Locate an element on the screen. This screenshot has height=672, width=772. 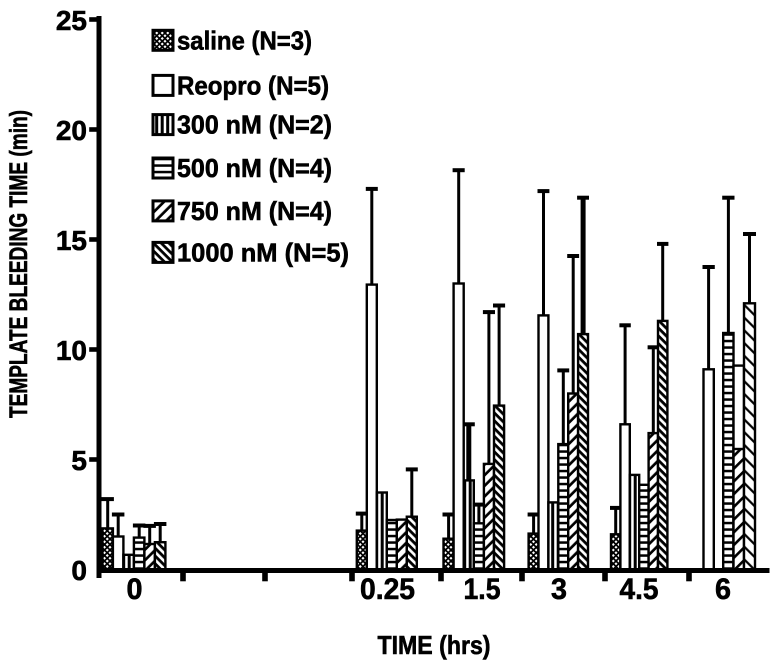
svg-text: 300 nM (N=2) is located at coordinates (254, 125).